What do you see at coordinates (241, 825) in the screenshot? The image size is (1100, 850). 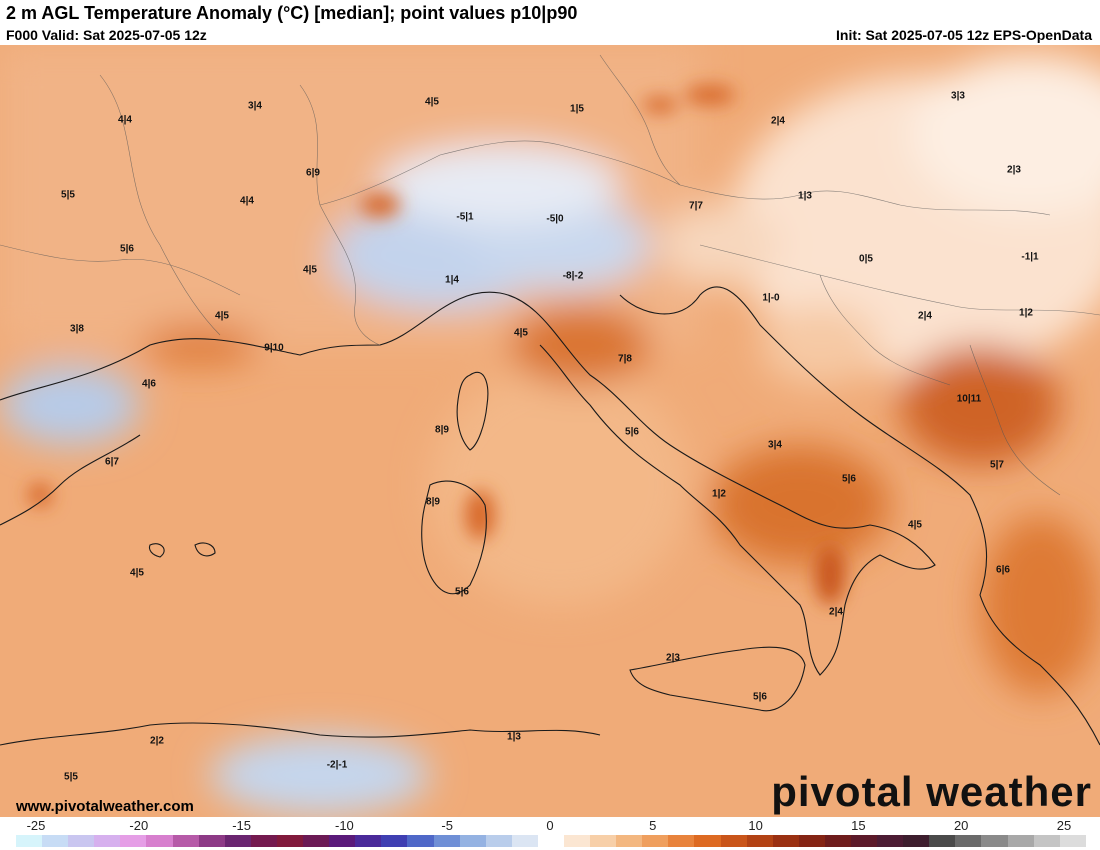 I see `colorbar-tick-label: -15` at bounding box center [241, 825].